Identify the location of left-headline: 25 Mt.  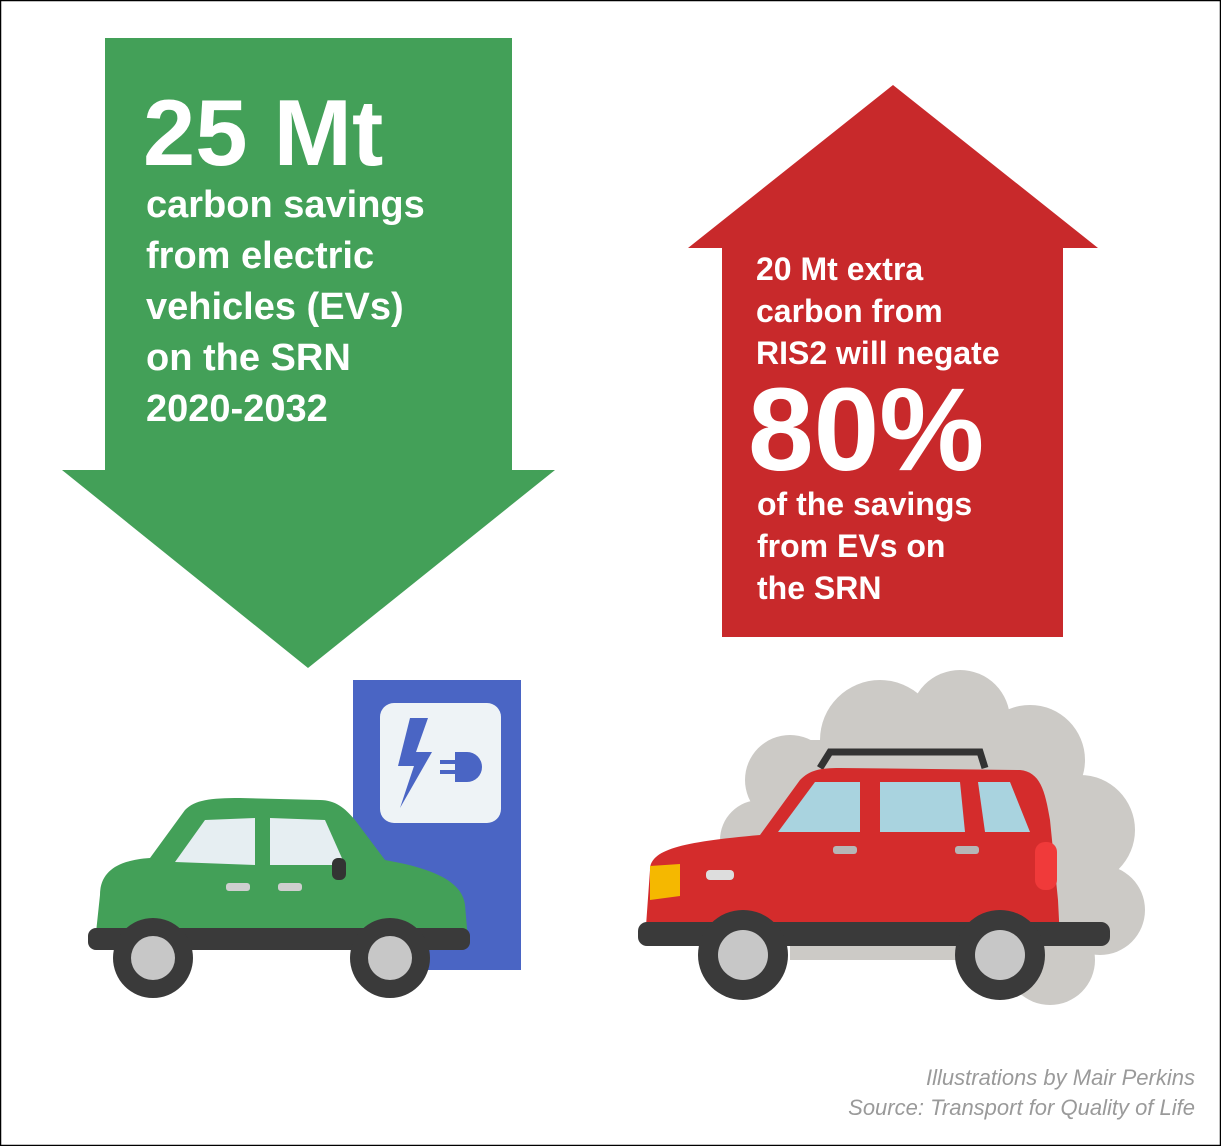
(263, 132).